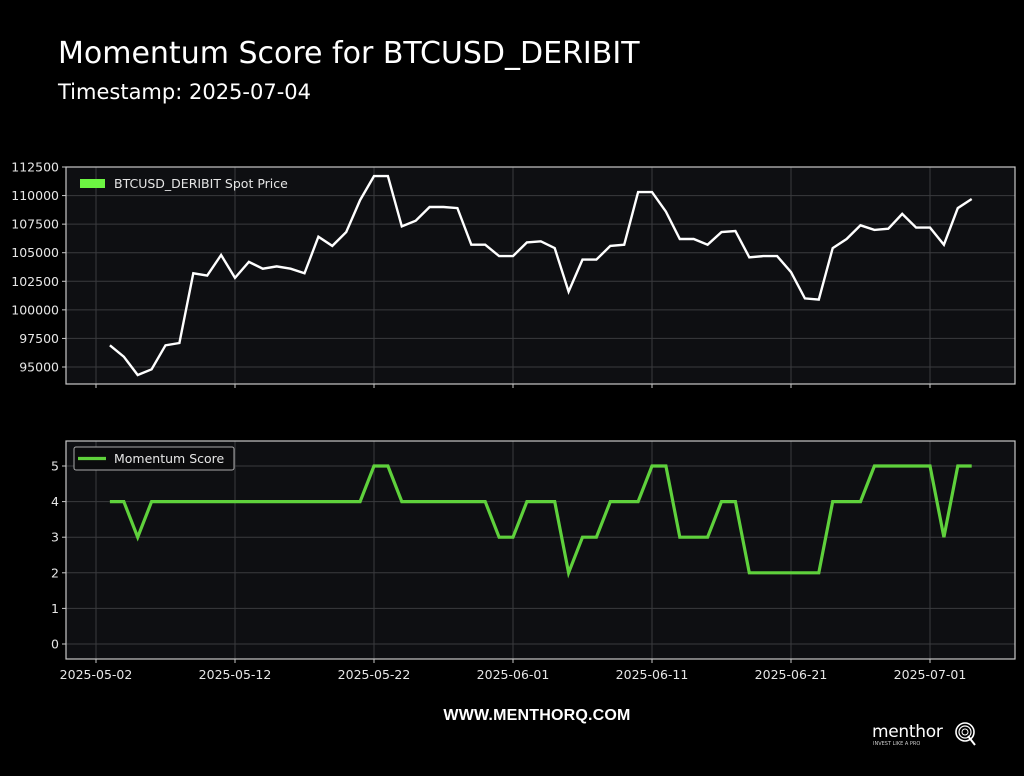  I want to click on x-tick-label: 2025-05-12, so click(235, 674).